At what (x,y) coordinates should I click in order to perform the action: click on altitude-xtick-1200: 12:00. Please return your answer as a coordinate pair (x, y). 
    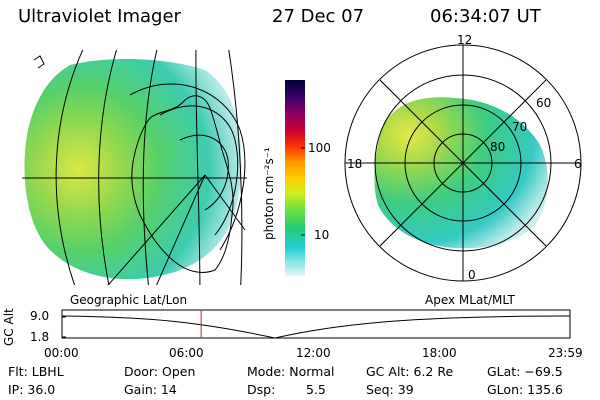
    Looking at the image, I should click on (313, 353).